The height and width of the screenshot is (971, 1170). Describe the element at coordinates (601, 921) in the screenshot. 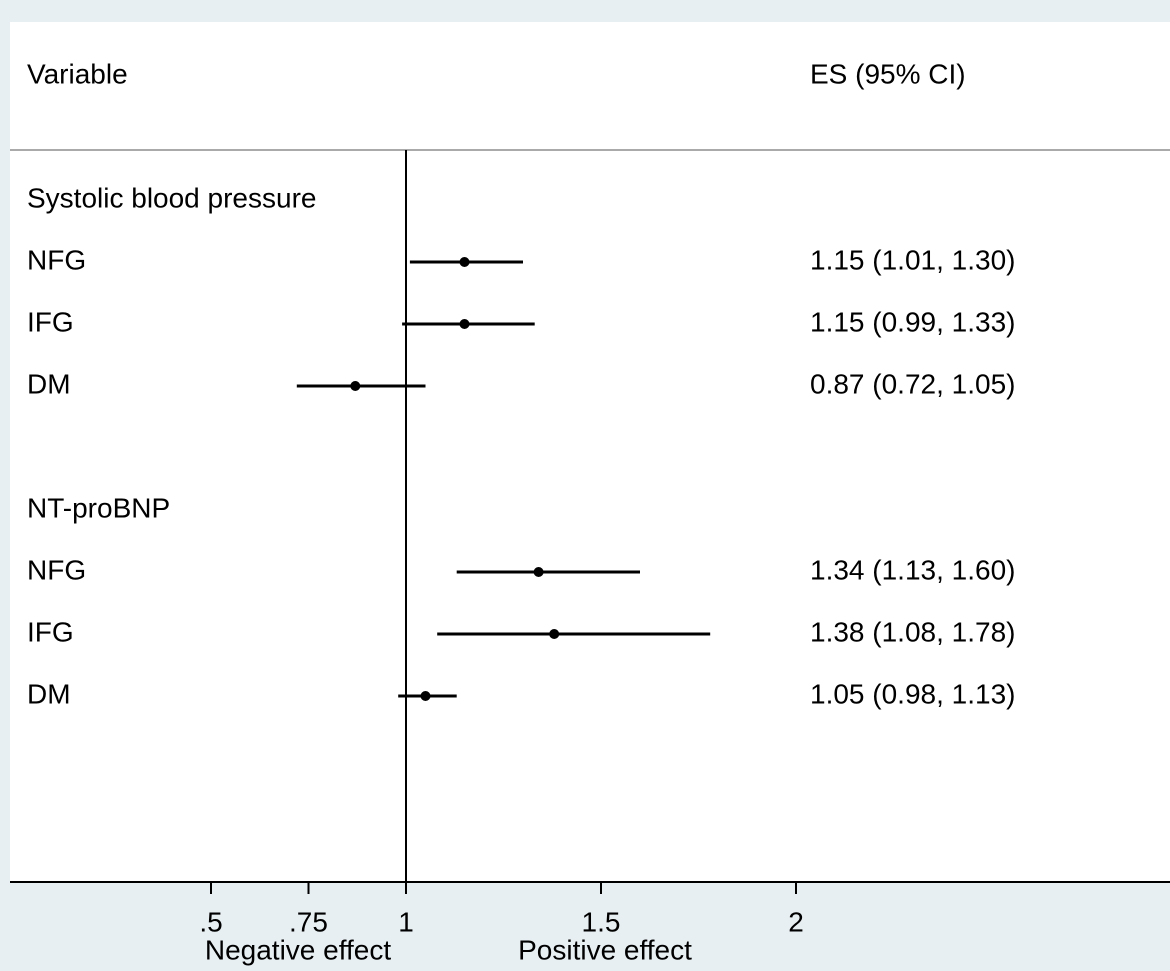

I see `x-tick-label: 1.5` at that location.